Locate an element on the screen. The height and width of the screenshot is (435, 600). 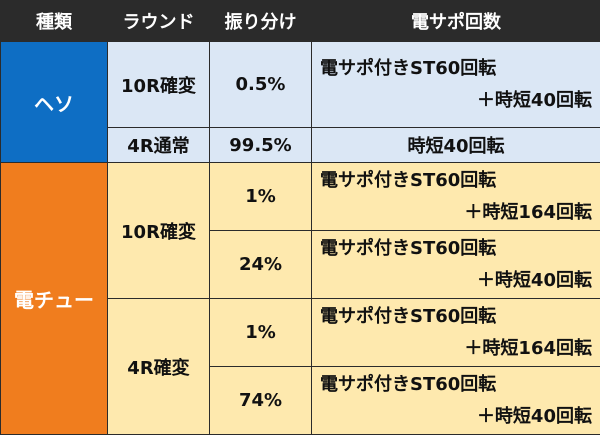
header-row: 種類 ラウンド 振り分け 電サポ回数 is located at coordinates (300, 21).